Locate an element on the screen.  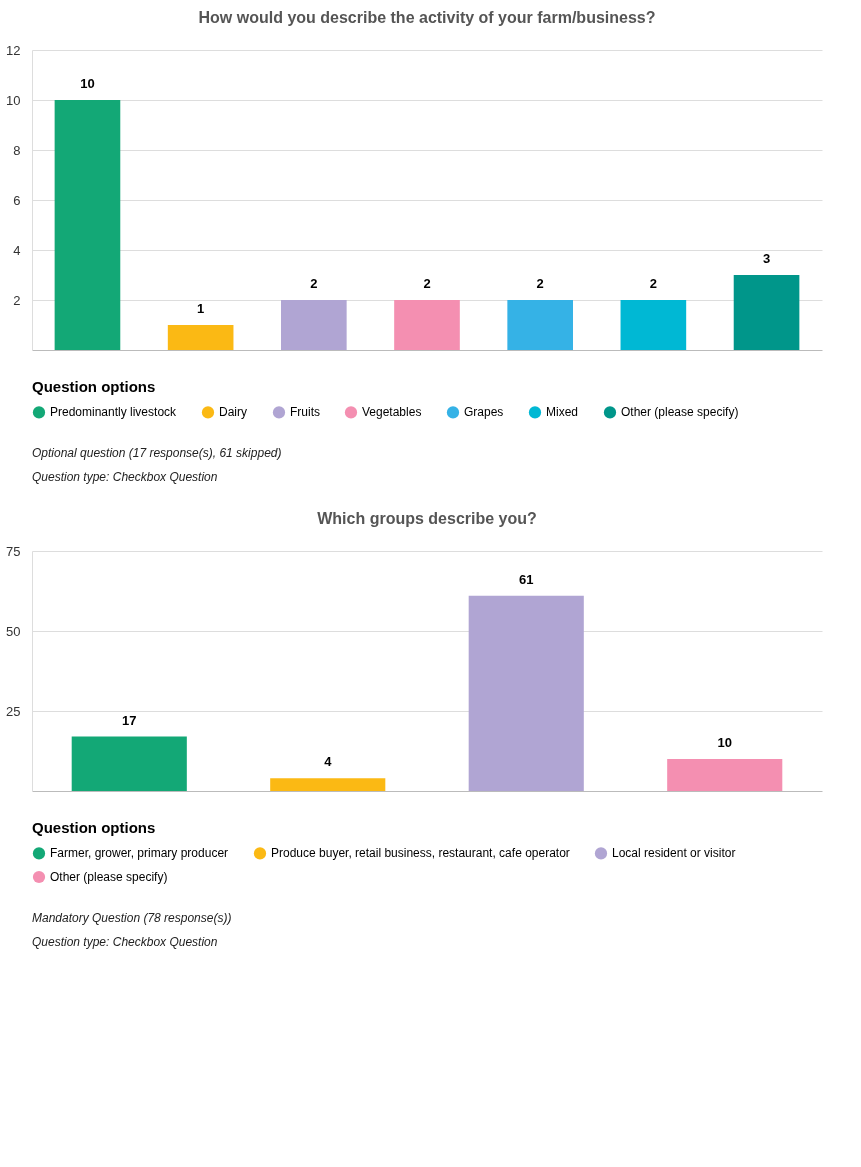
y-tick-label: 8 is located at coordinates (17, 150).